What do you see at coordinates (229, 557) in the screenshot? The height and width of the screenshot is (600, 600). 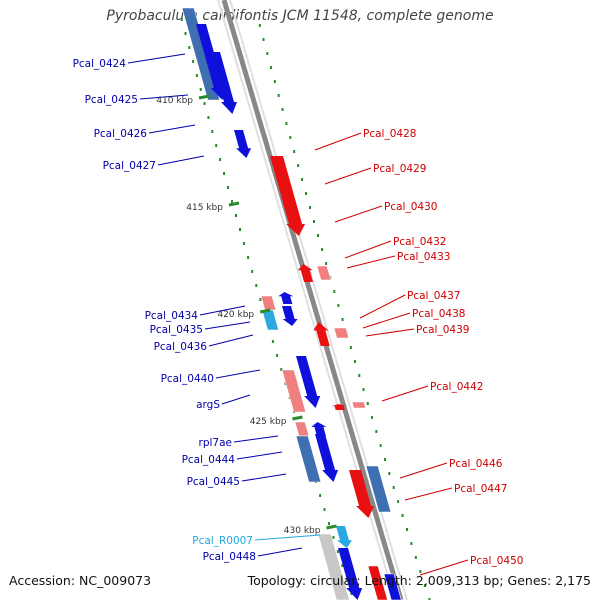 I see `gene-label: Pcal_0448` at bounding box center [229, 557].